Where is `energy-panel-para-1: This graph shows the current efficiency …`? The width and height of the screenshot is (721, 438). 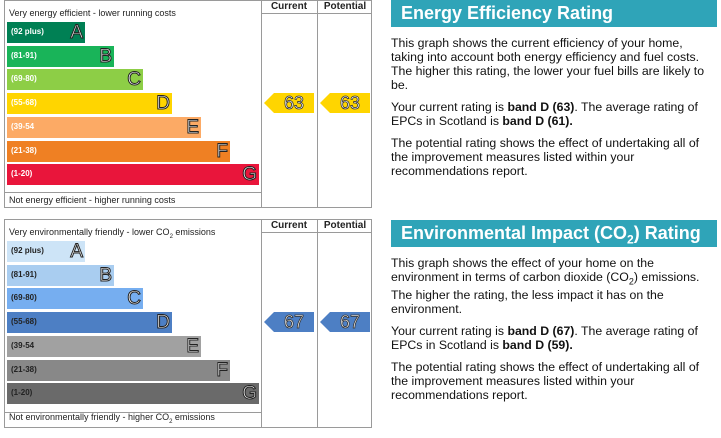
energy-panel-para-1: This graph shows the current efficiency … is located at coordinates (548, 64).